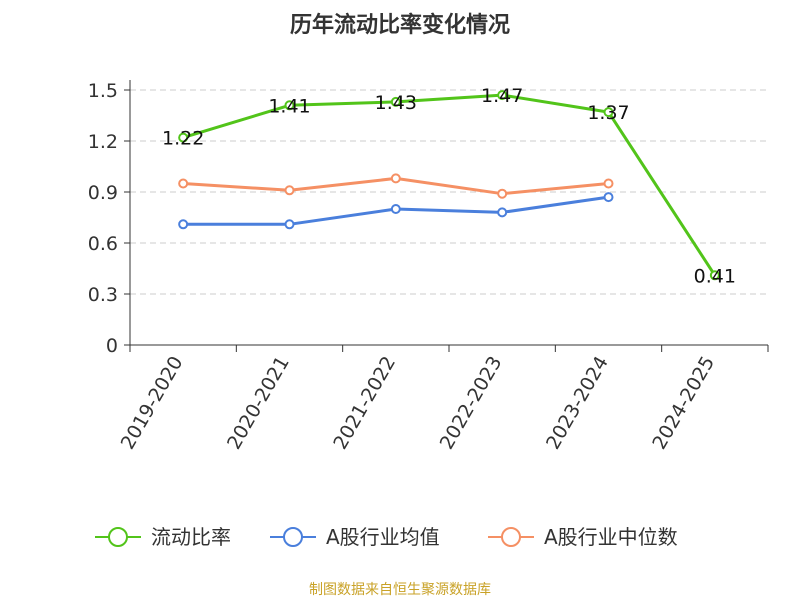 The height and width of the screenshot is (600, 800). I want to click on data-label: 1.22, so click(183, 139).